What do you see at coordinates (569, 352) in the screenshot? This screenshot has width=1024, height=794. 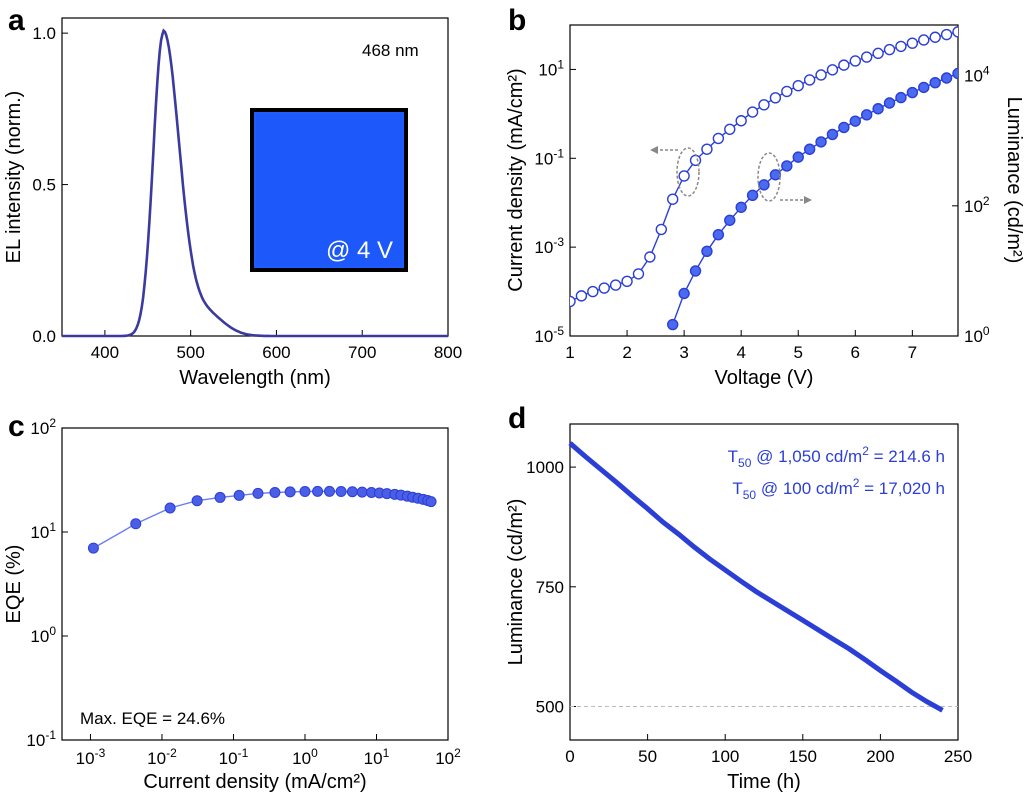 I see `panel-b-xtick-label: 1` at bounding box center [569, 352].